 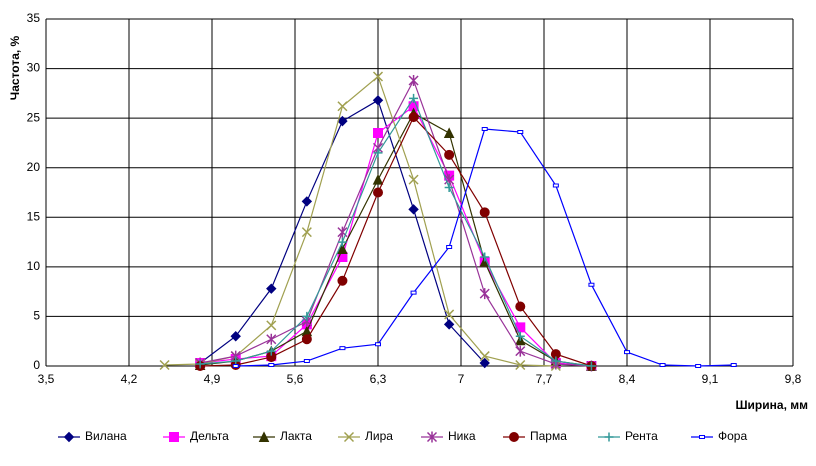 I want to click on y-tick-label: 35, so click(x=34, y=18).